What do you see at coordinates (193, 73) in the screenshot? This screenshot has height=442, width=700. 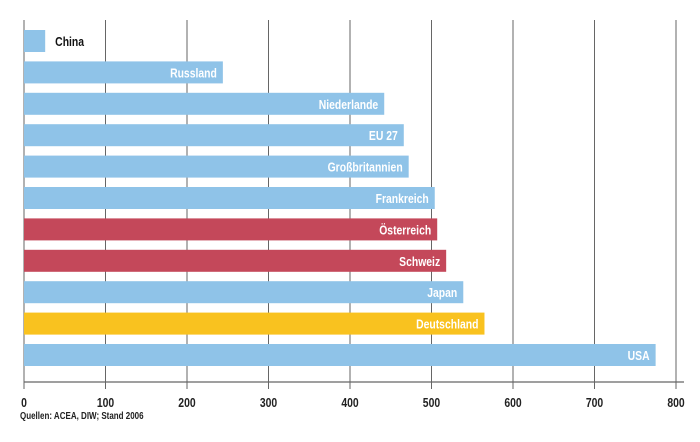 I see `bar-label: Russland` at bounding box center [193, 73].